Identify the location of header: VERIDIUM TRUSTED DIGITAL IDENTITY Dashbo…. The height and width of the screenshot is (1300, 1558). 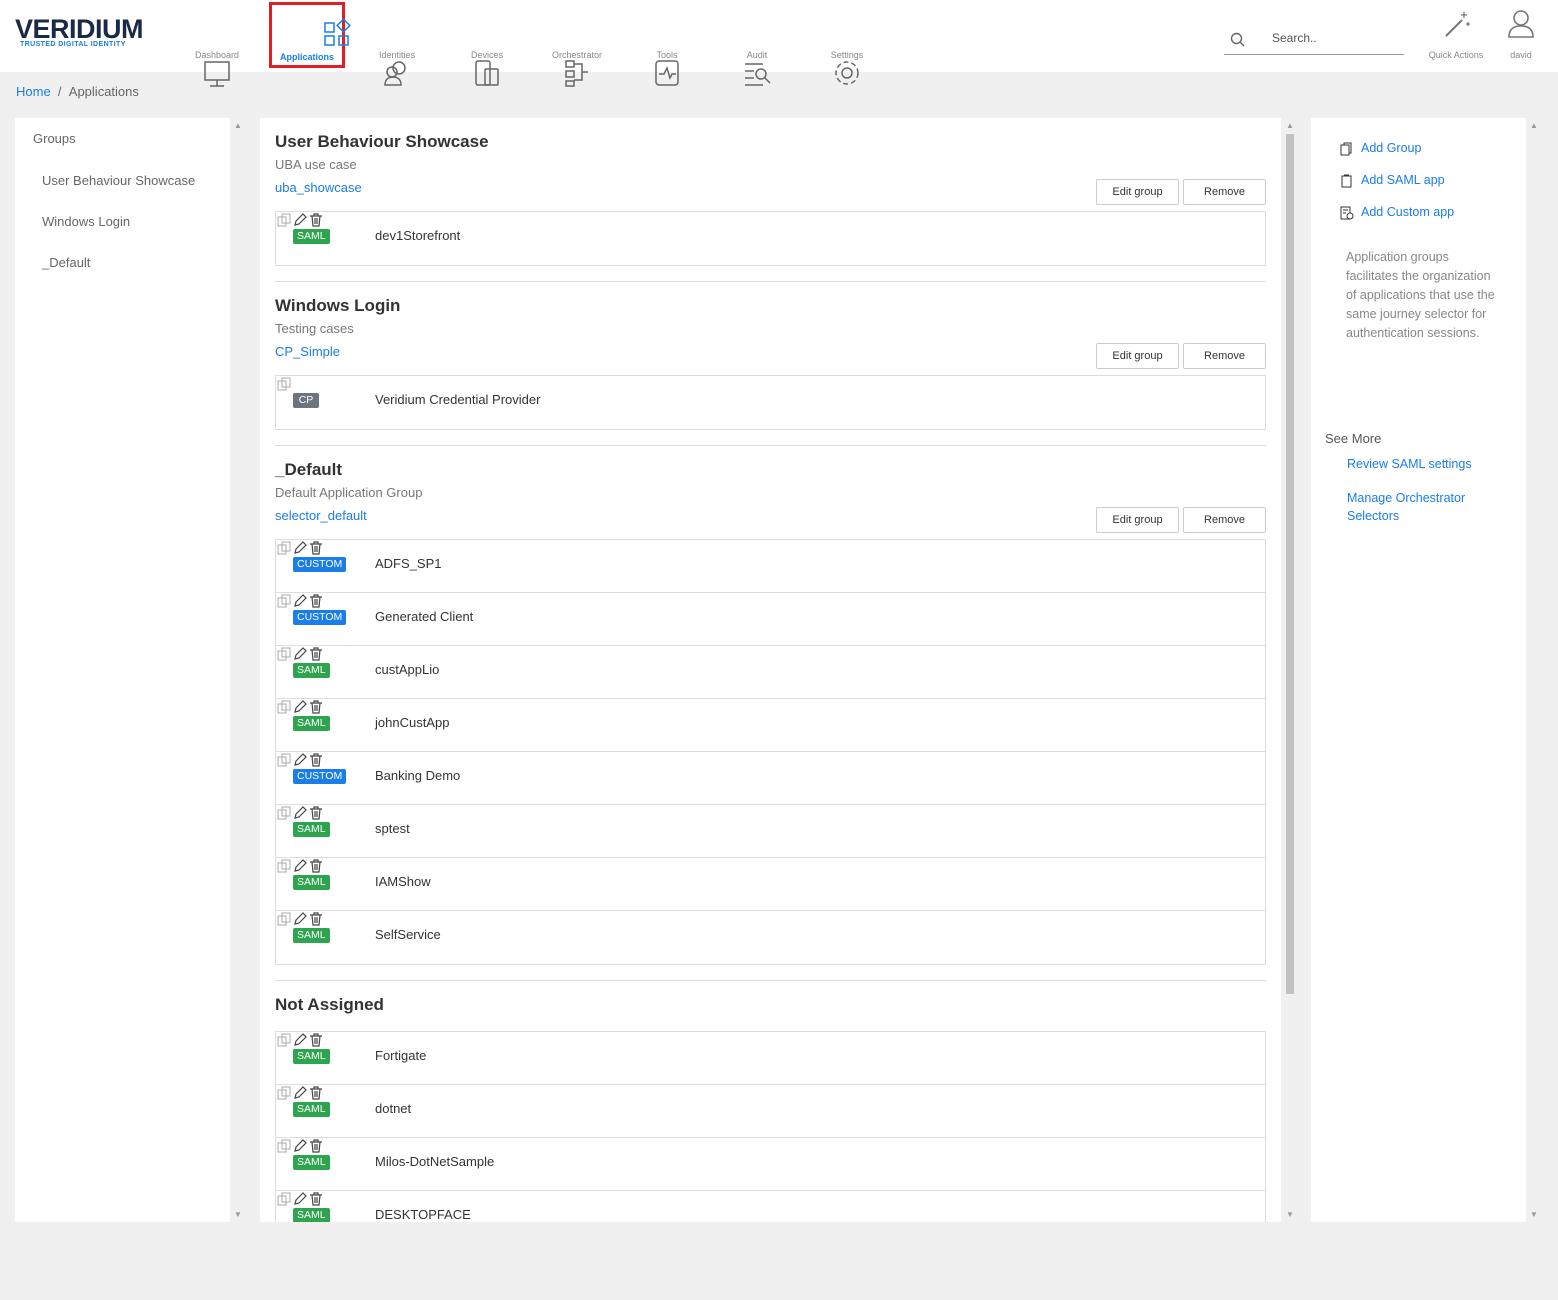
(779, 43).